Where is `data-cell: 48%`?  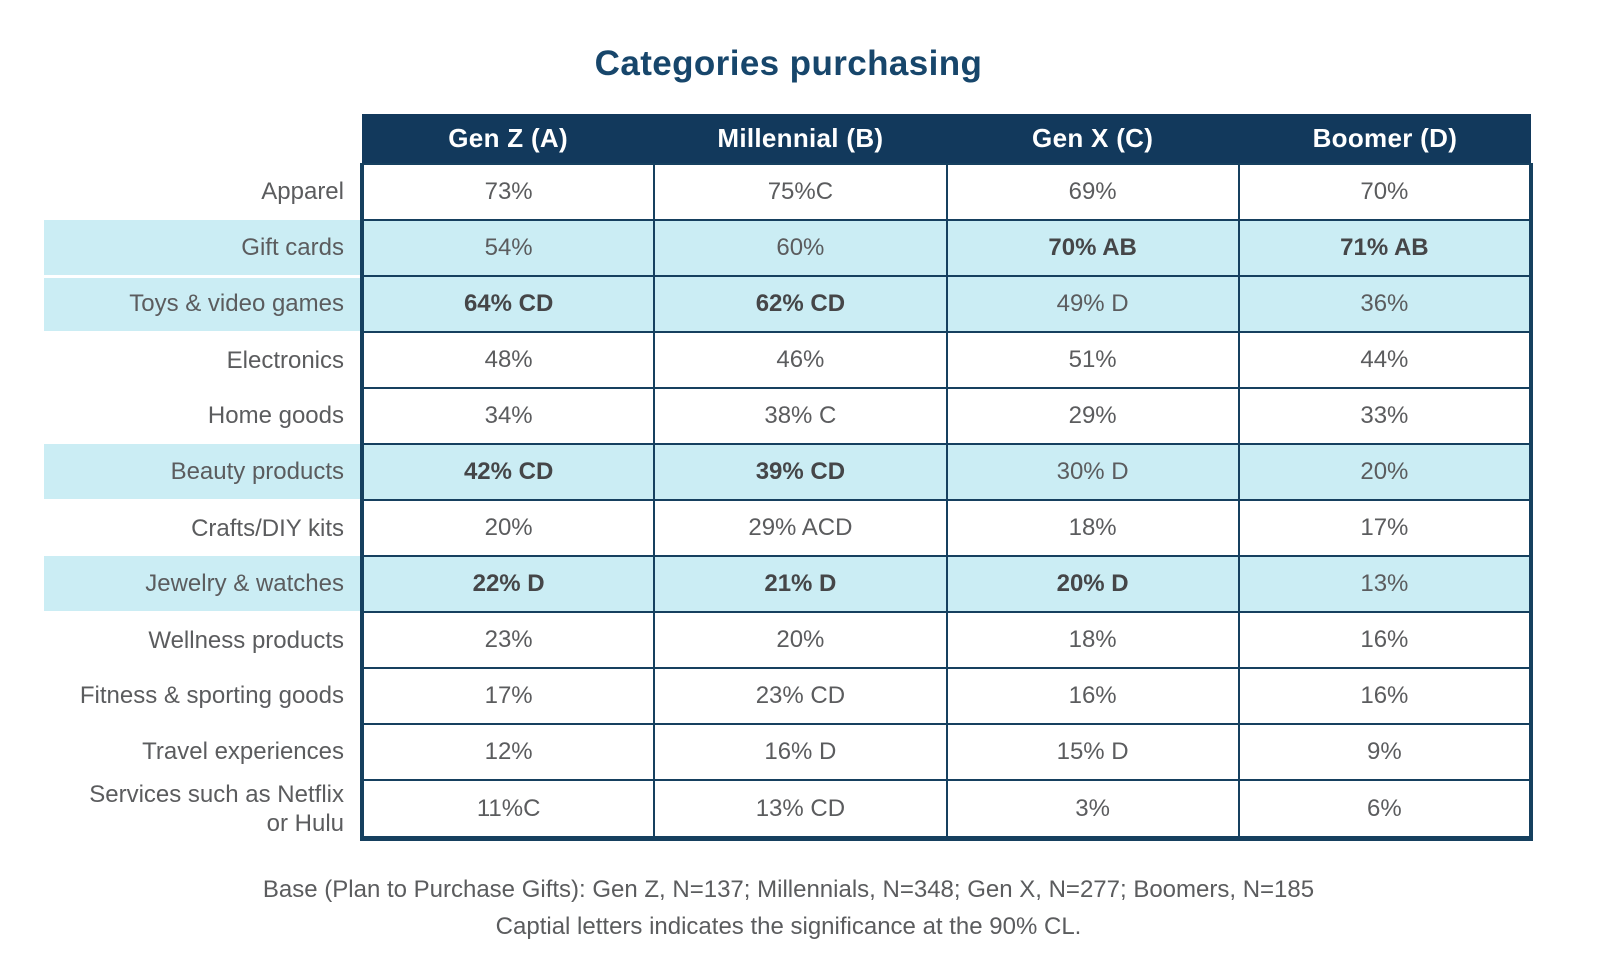
data-cell: 48% is located at coordinates (507, 360).